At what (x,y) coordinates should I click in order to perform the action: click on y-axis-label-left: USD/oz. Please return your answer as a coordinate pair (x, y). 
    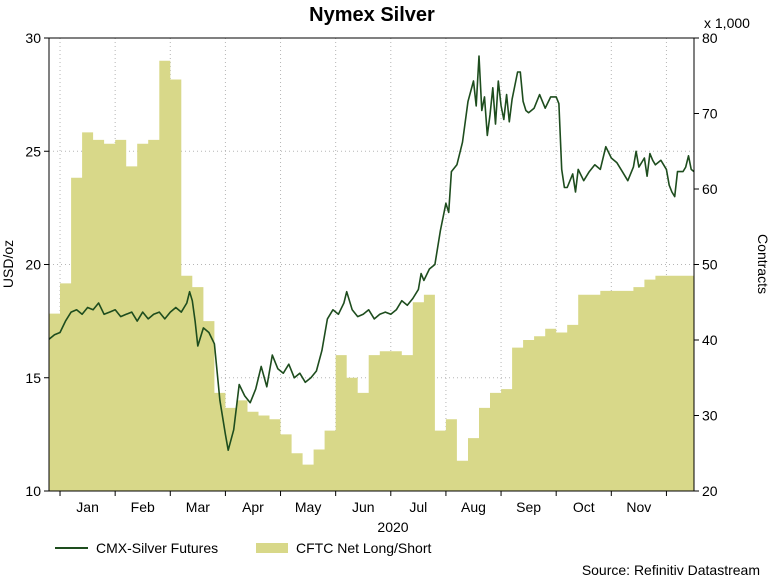
    Looking at the image, I should click on (8, 264).